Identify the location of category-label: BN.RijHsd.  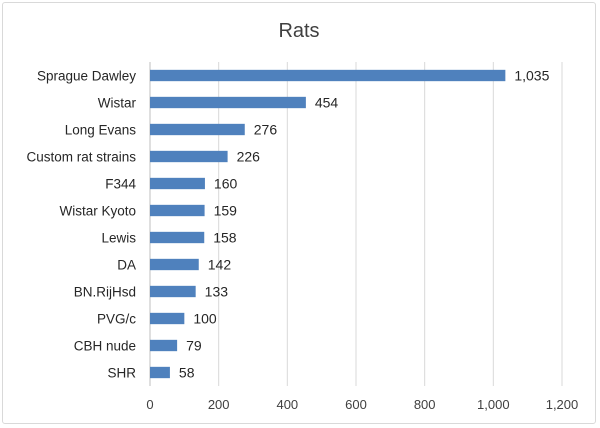
(105, 292).